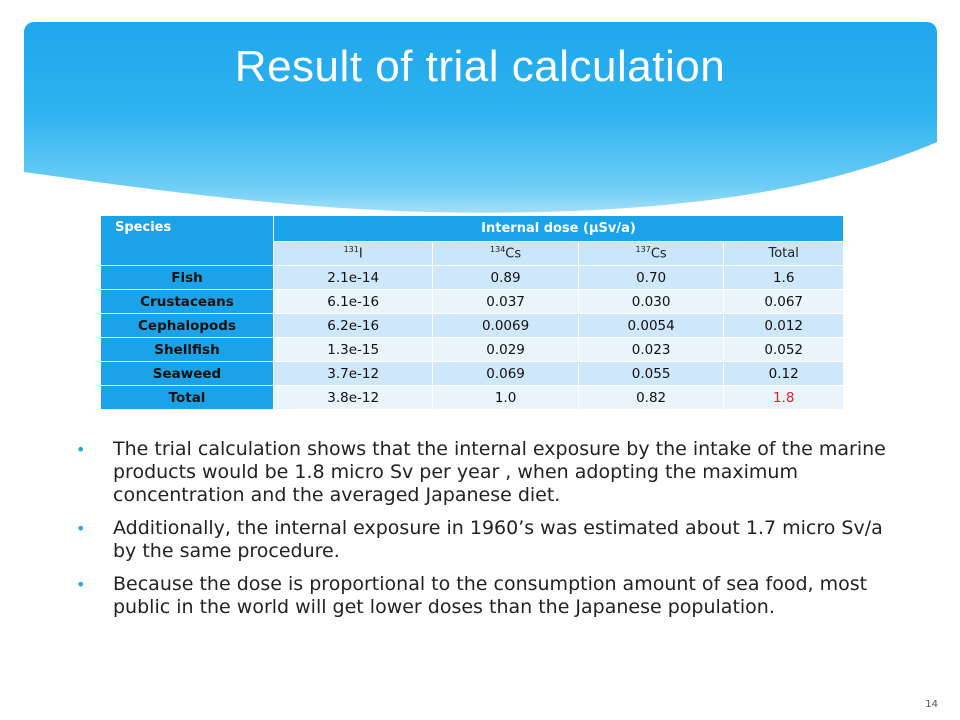 The height and width of the screenshot is (720, 960). Describe the element at coordinates (505, 397) in the screenshot. I see `dose-cell: 1.0` at that location.